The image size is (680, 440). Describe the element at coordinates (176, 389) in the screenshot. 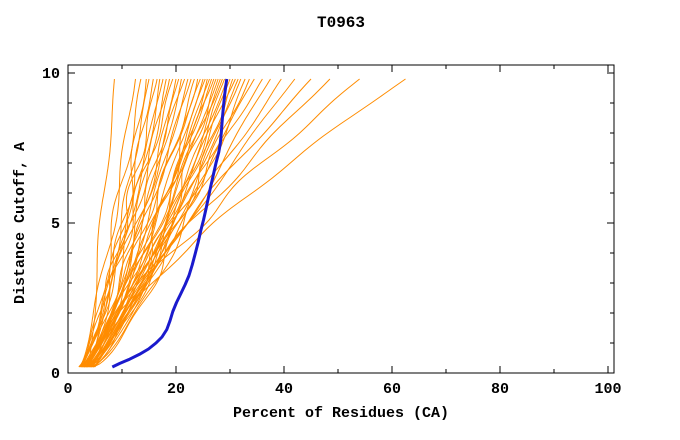

I see `x-tick-label: 20` at that location.